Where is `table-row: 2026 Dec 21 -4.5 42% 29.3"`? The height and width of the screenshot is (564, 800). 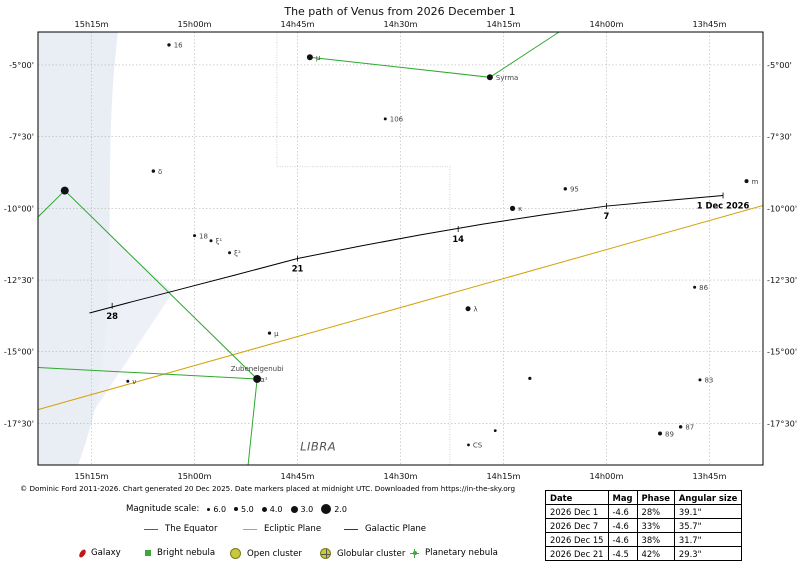 table-row: 2026 Dec 21 -4.5 42% 29.3" is located at coordinates (644, 553).